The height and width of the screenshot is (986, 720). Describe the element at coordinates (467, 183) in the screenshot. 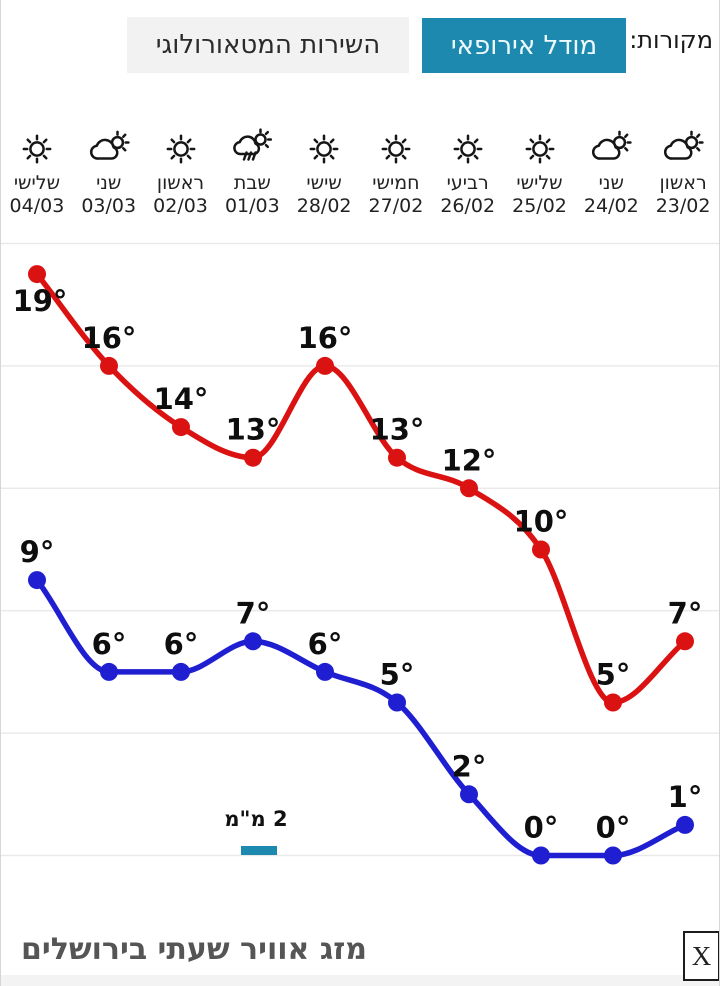

I see `day-name-label: רביעי` at that location.